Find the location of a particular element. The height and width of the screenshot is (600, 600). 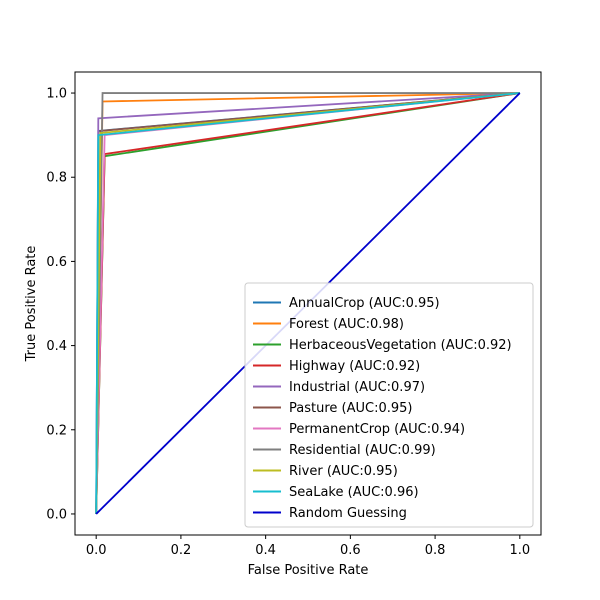

legend-entry-4: Industrial (AUC:0.97) is located at coordinates (357, 387).